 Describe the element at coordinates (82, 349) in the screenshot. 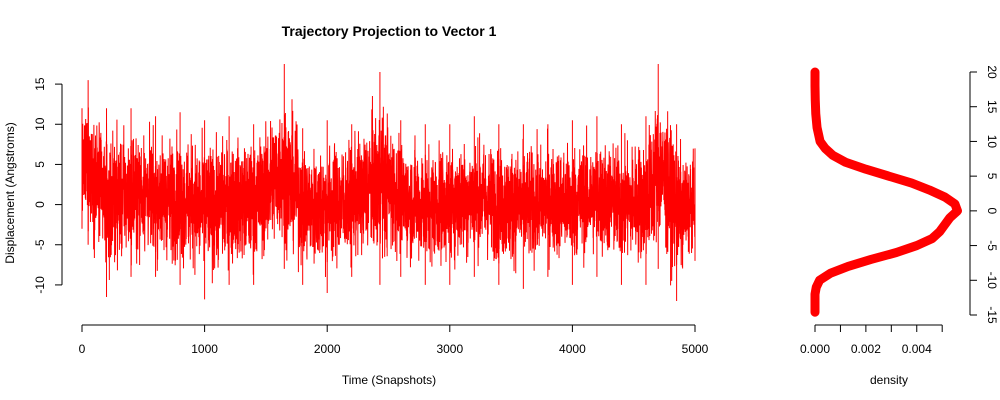

I see `x-tick-label: 0` at that location.